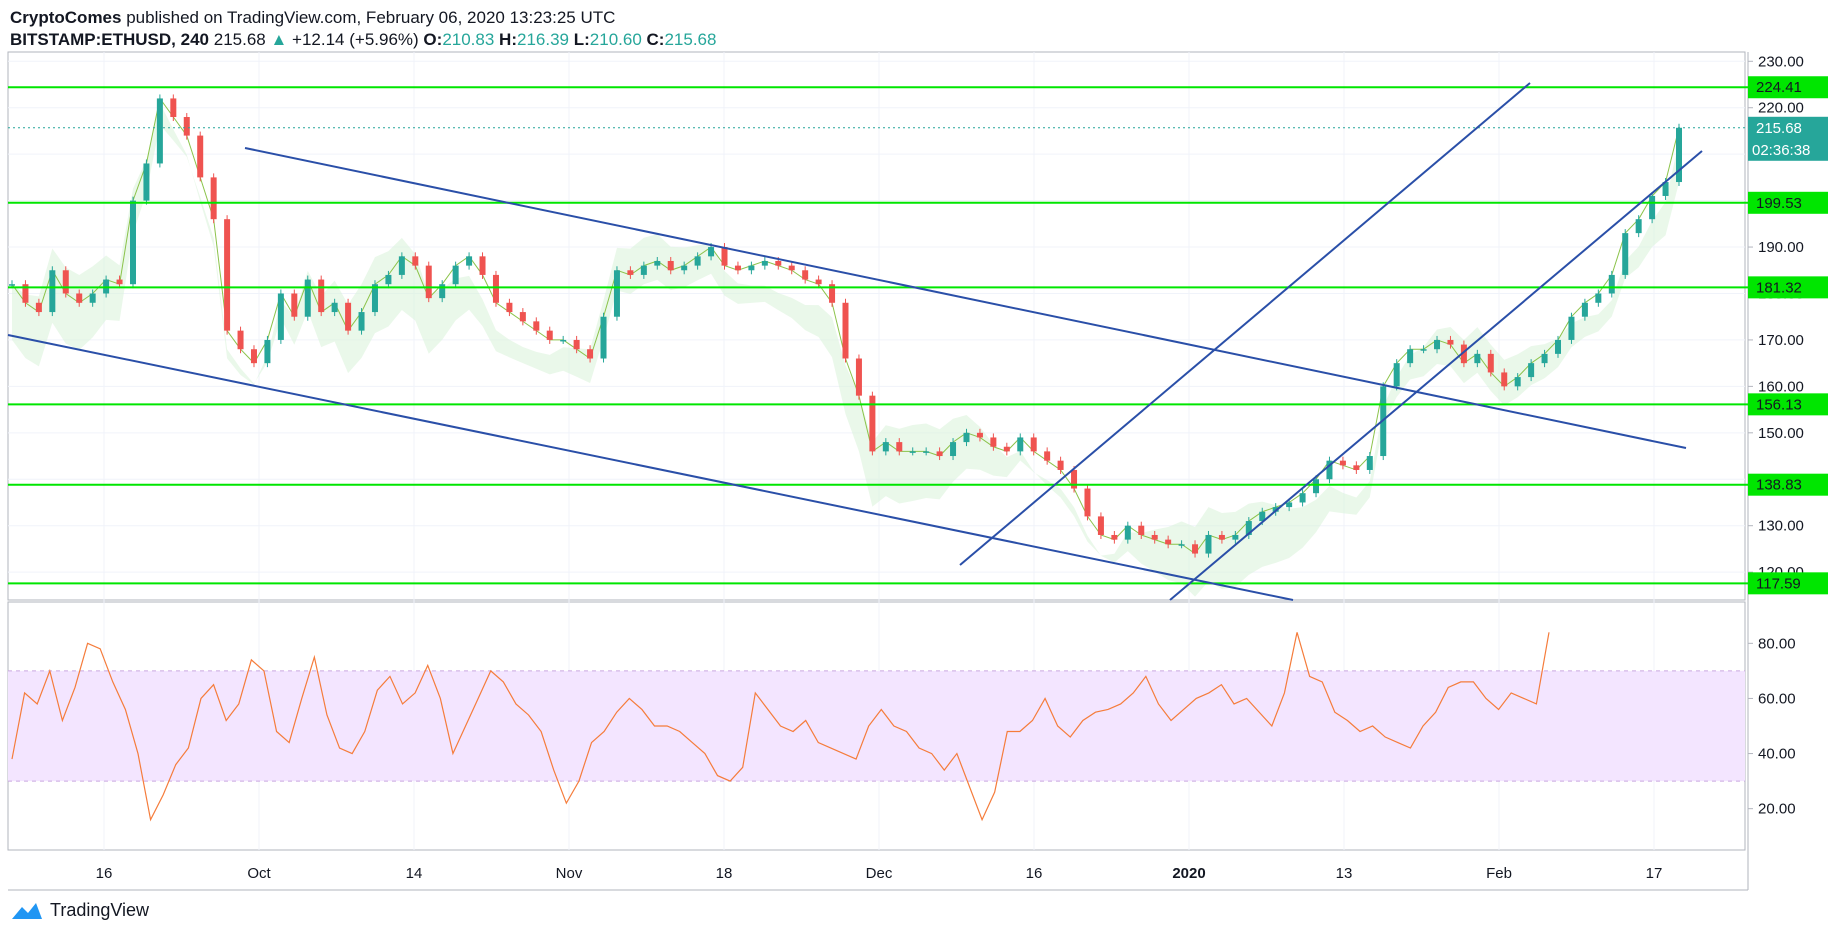  Describe the element at coordinates (690, 39) in the screenshot. I see `close-value: 215.68` at that location.